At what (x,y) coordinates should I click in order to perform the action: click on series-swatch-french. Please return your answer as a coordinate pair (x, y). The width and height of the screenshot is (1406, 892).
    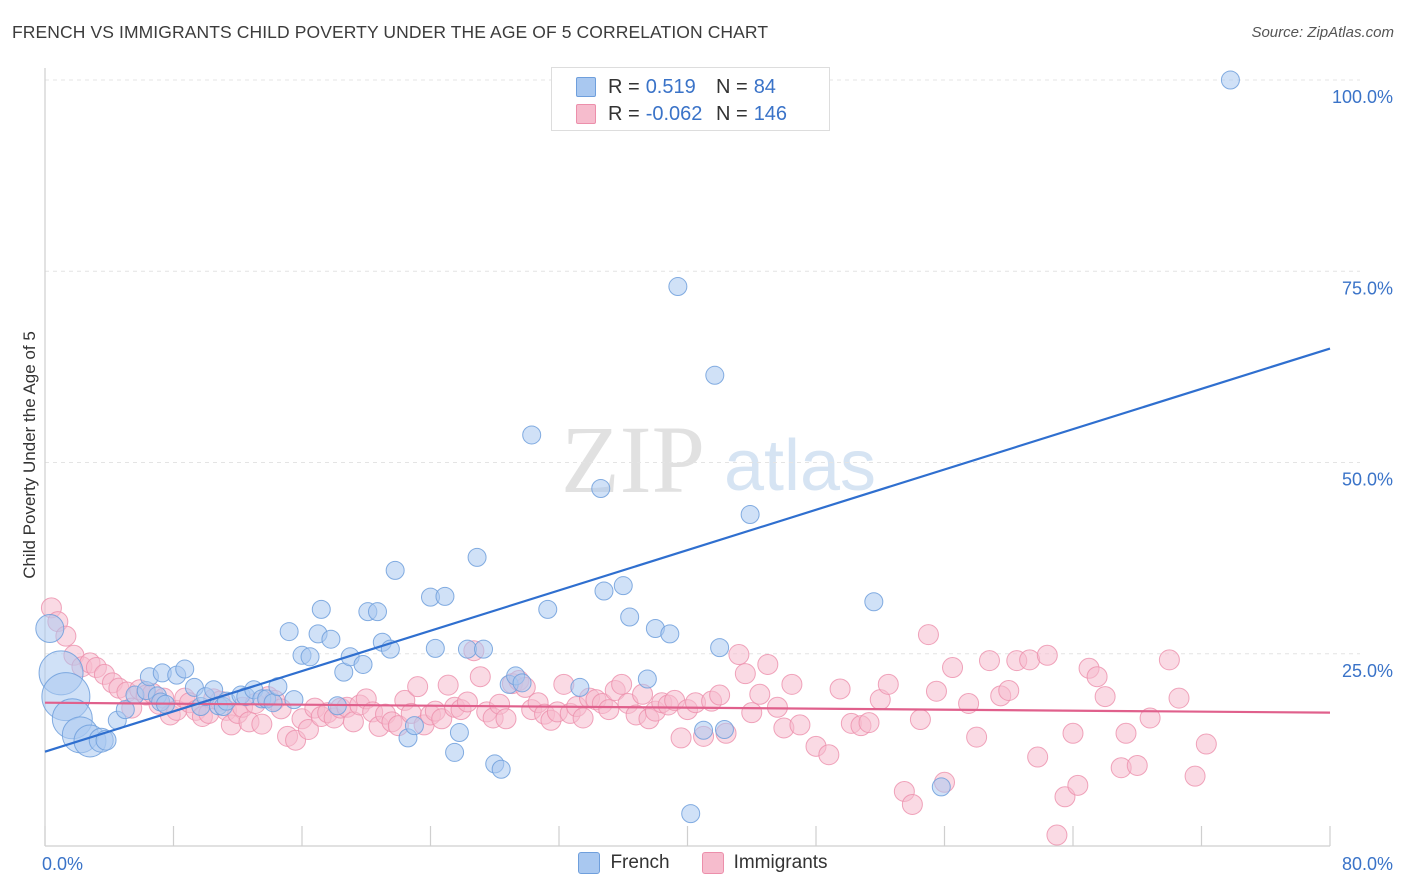
    Looking at the image, I should click on (589, 863).